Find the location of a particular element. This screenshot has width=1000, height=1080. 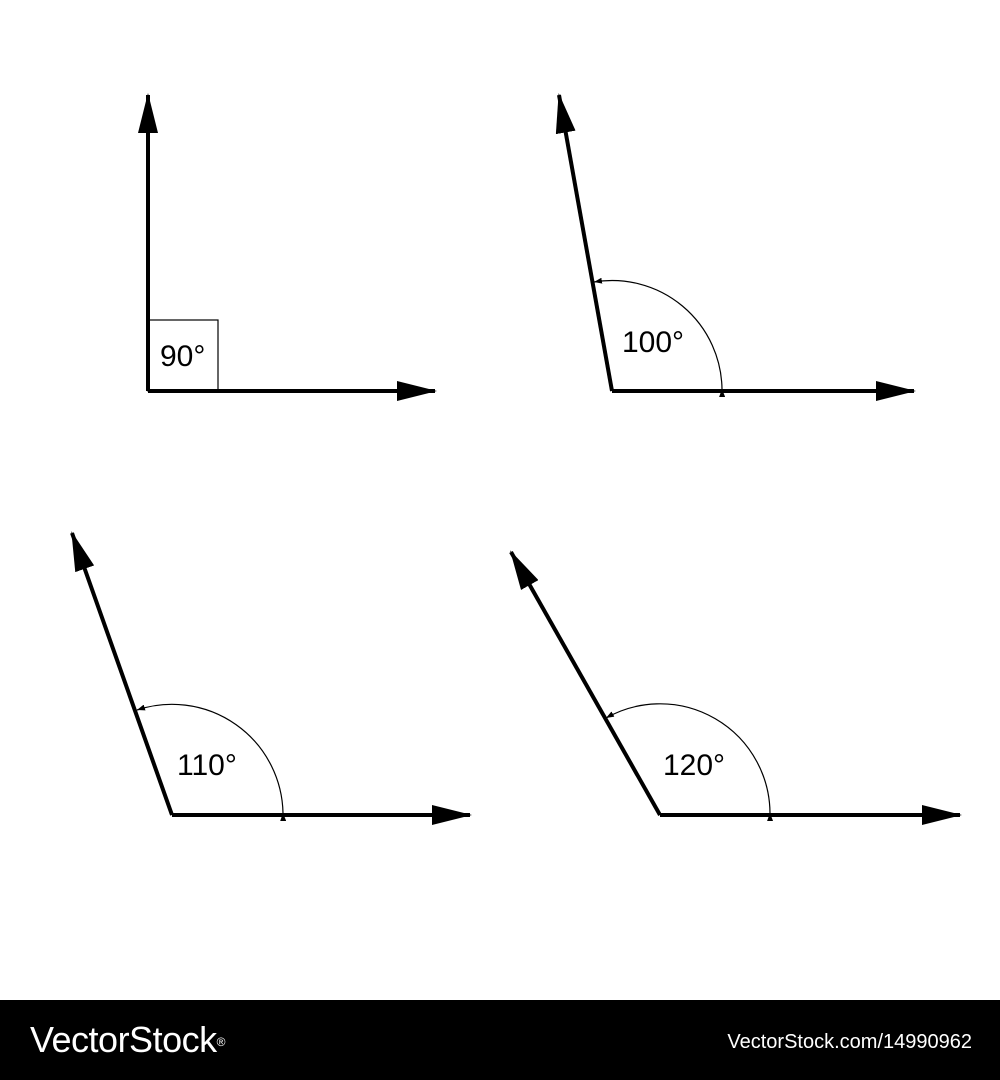

right-angle-marker is located at coordinates (183, 355).